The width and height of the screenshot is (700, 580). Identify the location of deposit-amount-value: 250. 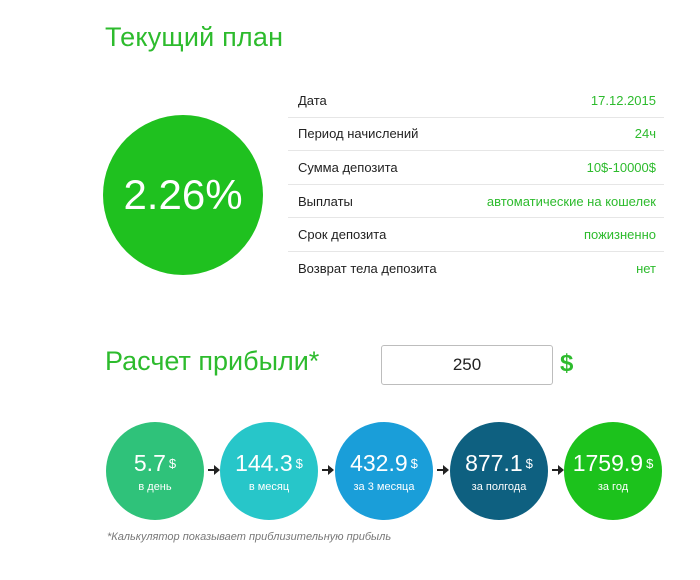
(467, 364).